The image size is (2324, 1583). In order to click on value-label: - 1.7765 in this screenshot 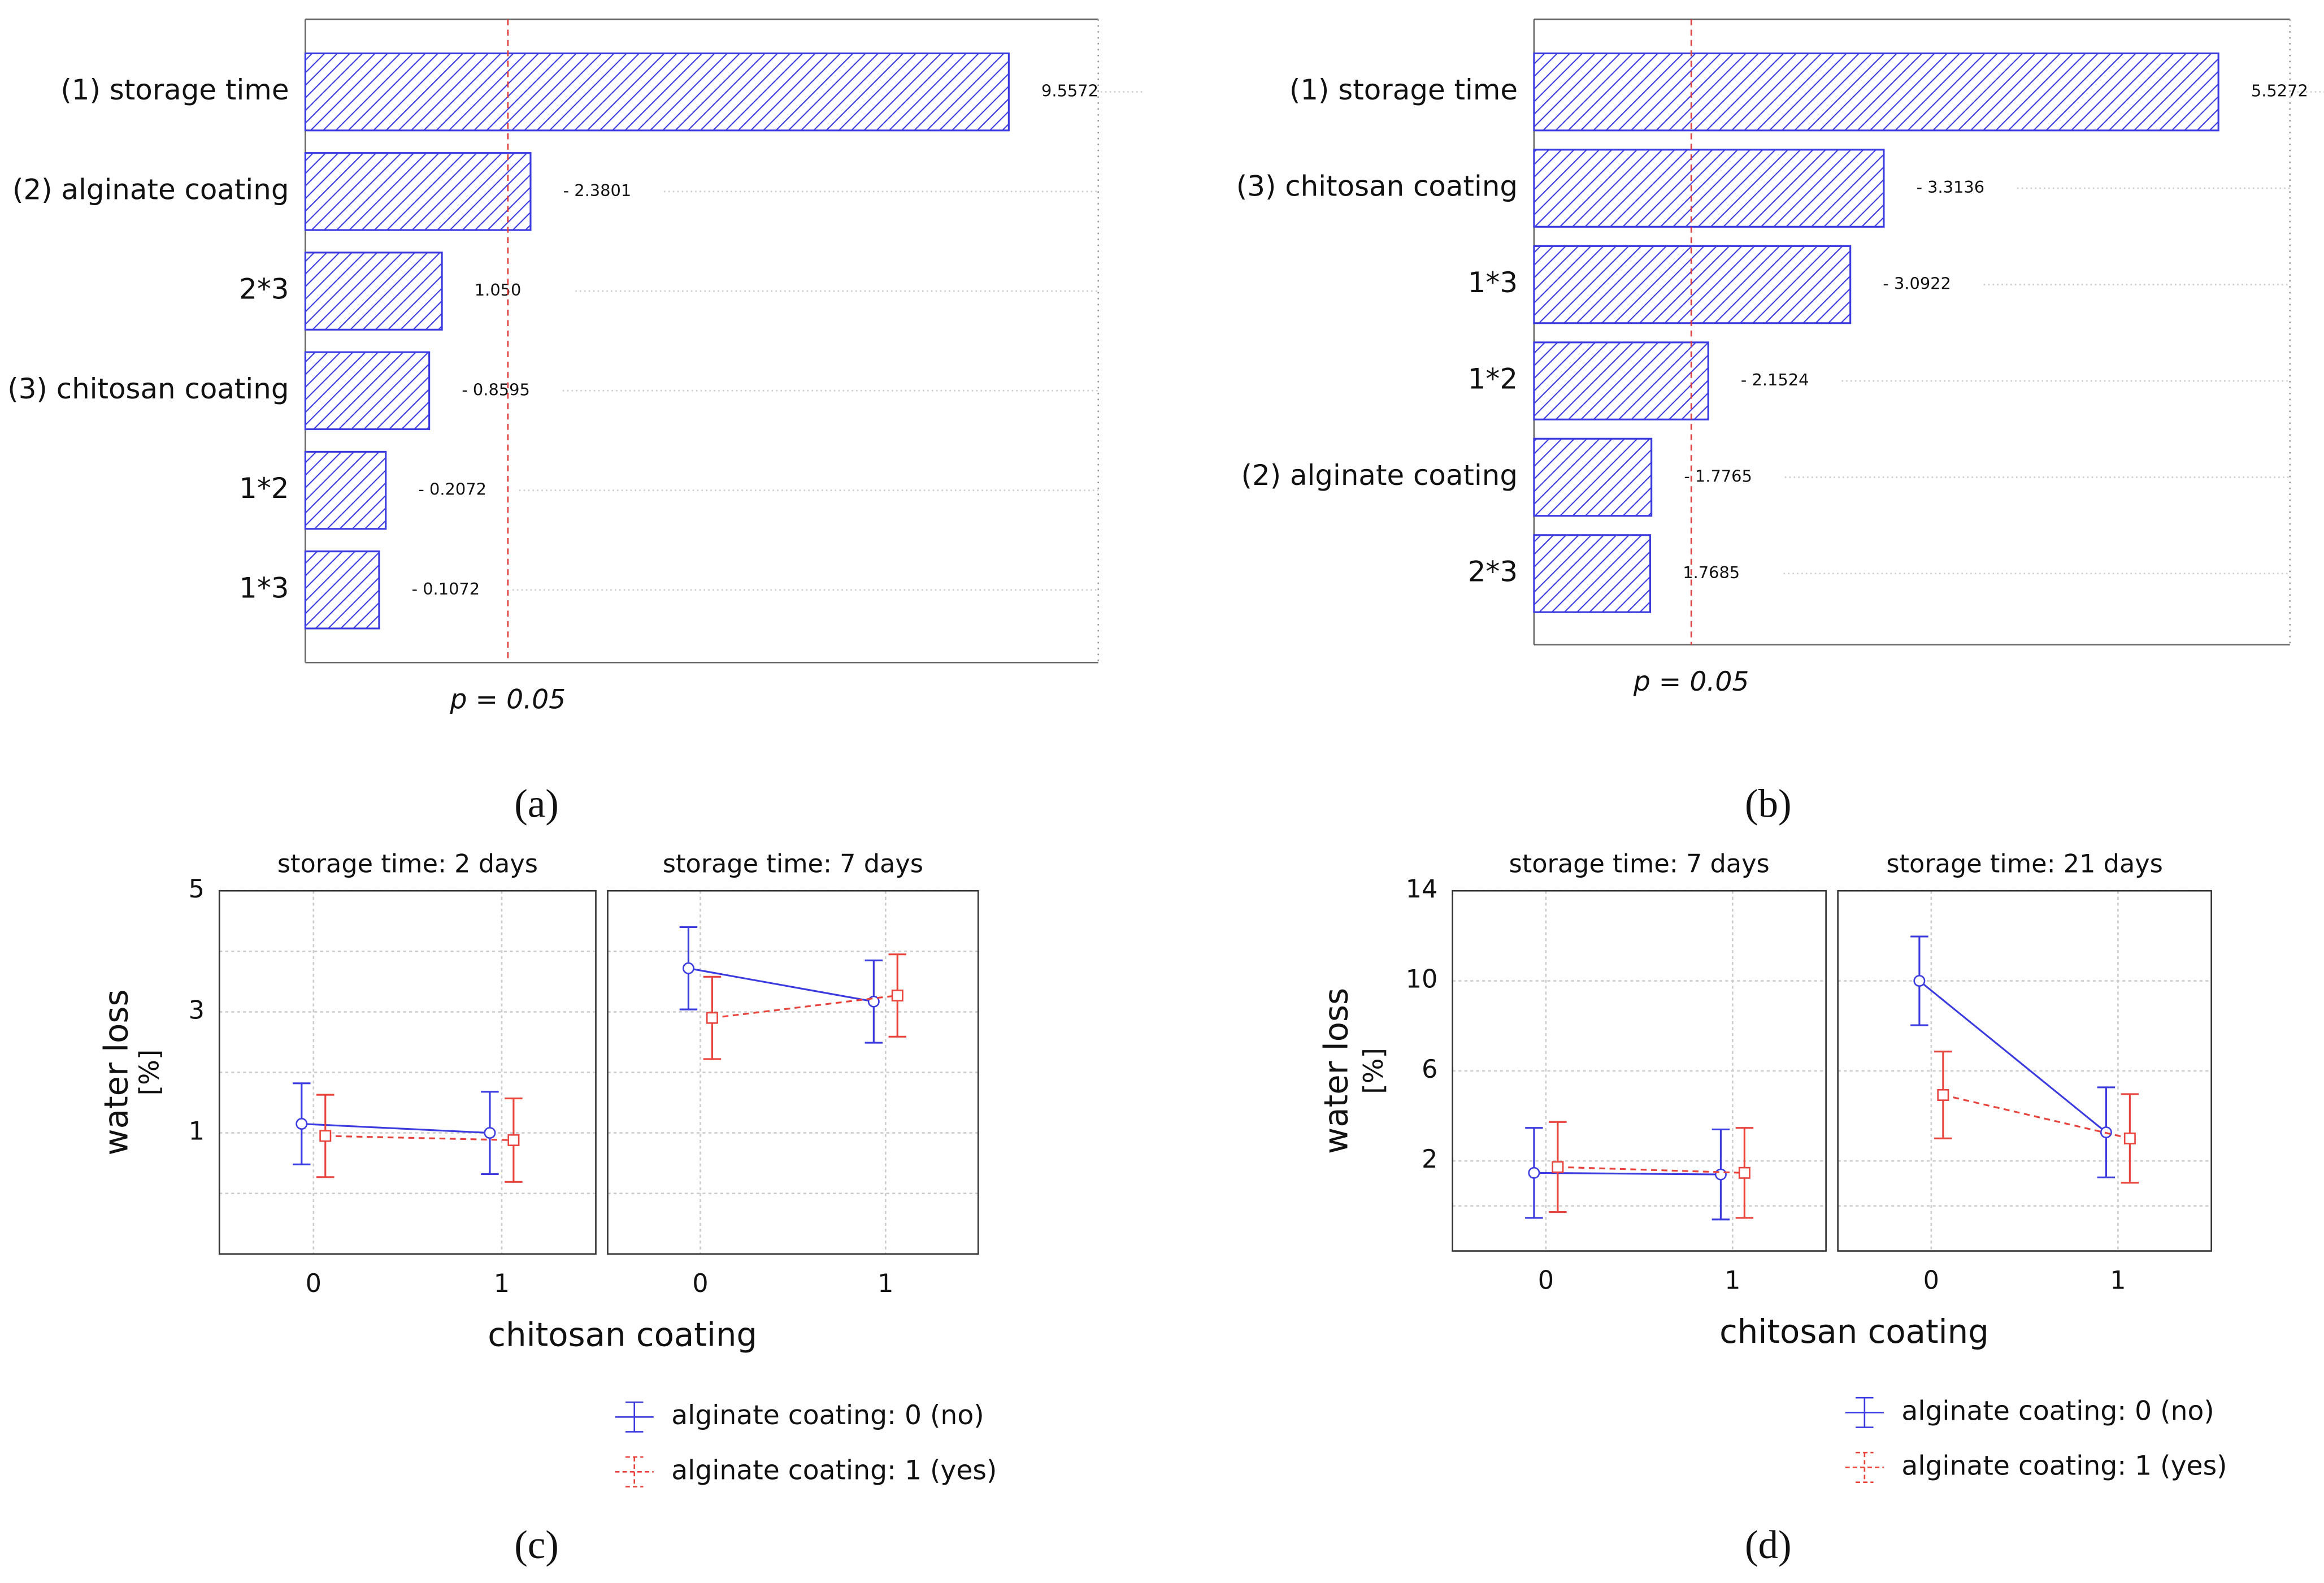, I will do `click(1718, 475)`.